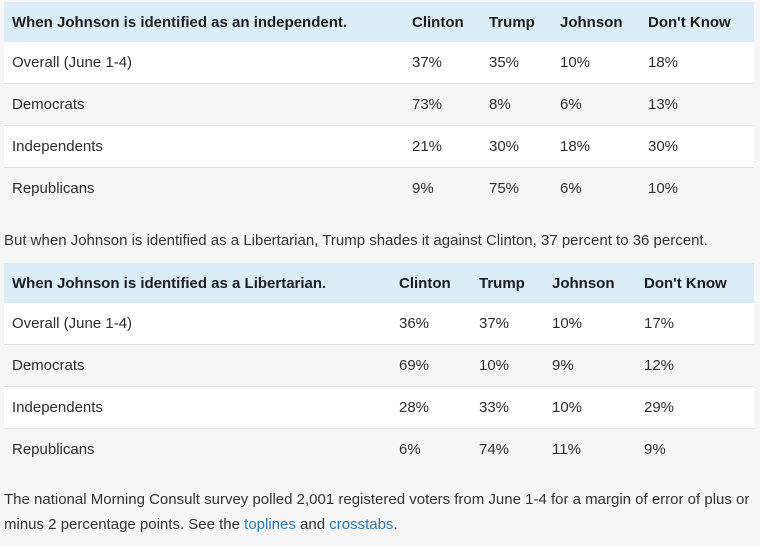  Describe the element at coordinates (516, 146) in the screenshot. I see `cell-trump: 30%` at that location.